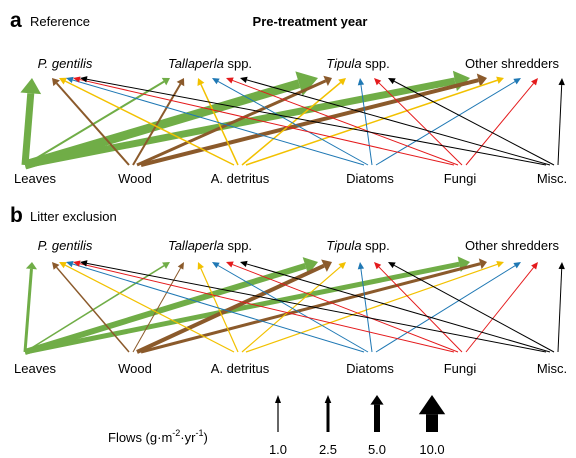  Describe the element at coordinates (310, 21) in the screenshot. I see `panel-title: Pre-treatment year` at that location.